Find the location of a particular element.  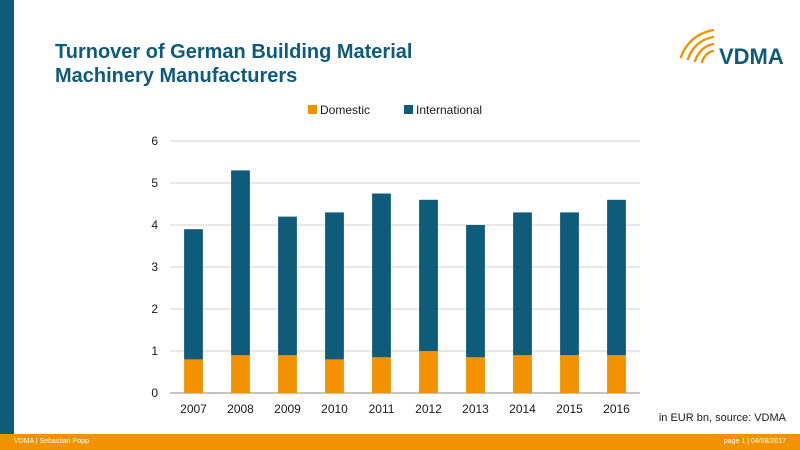

bar-international-2015 is located at coordinates (569, 284).